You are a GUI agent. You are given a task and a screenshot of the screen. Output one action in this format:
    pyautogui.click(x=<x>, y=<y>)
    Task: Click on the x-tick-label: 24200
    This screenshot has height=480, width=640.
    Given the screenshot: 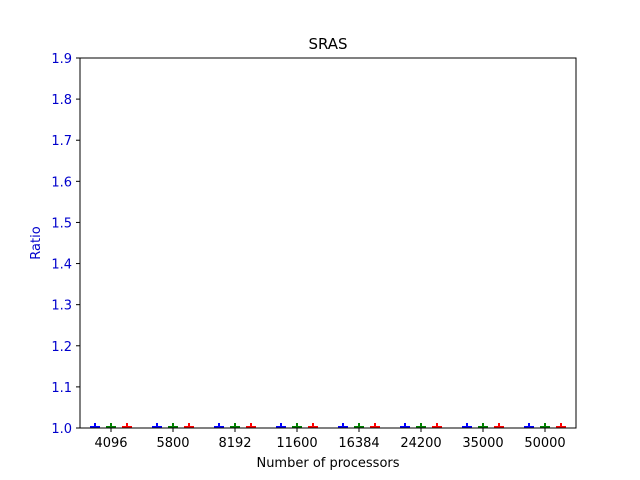 What is the action you would take?
    pyautogui.click(x=420, y=443)
    